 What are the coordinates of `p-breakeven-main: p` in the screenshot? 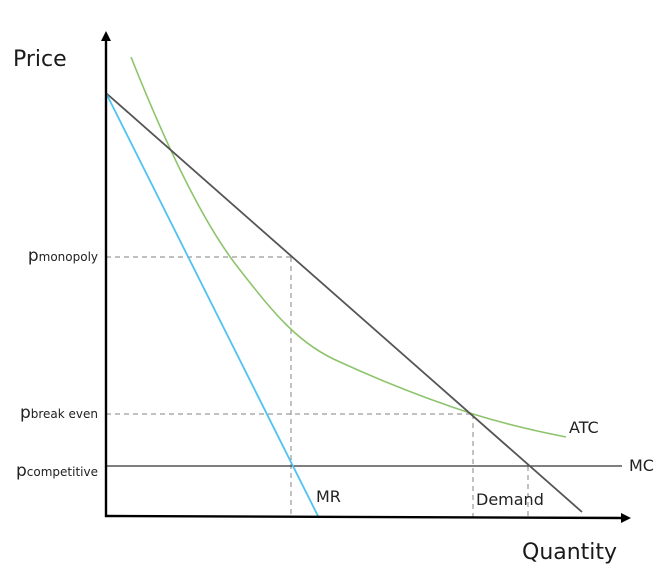 It's located at (25, 413).